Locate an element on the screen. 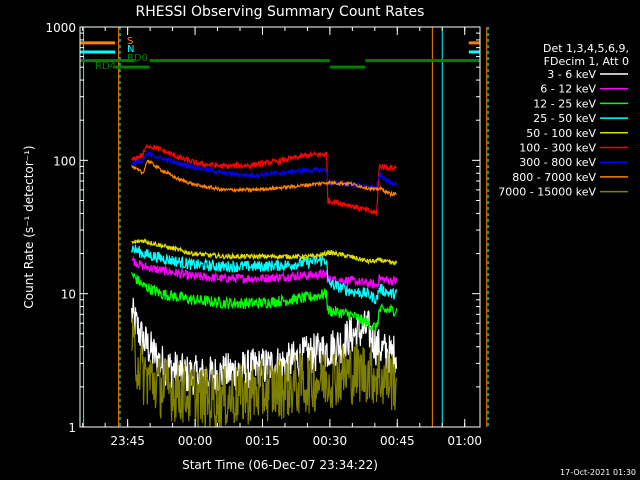  legend-header: Det 1,3,4,5,6,9, is located at coordinates (586, 48).